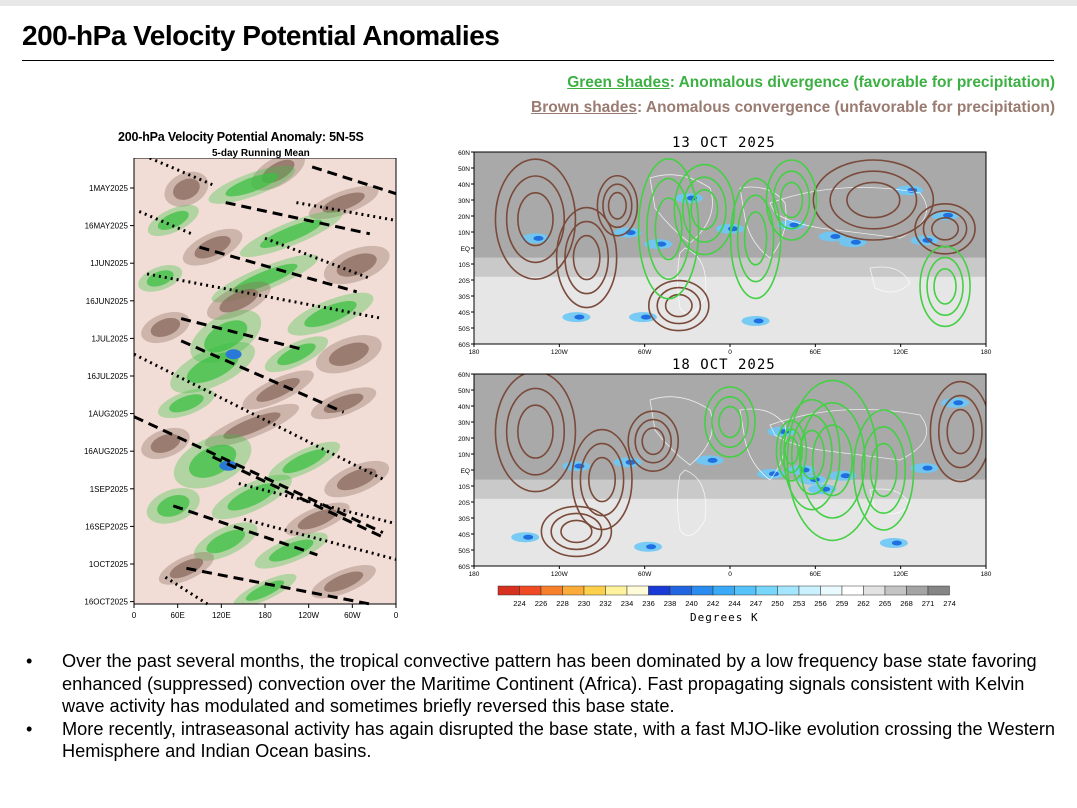  I want to click on map-y-tick-label: 20N, so click(464, 439).